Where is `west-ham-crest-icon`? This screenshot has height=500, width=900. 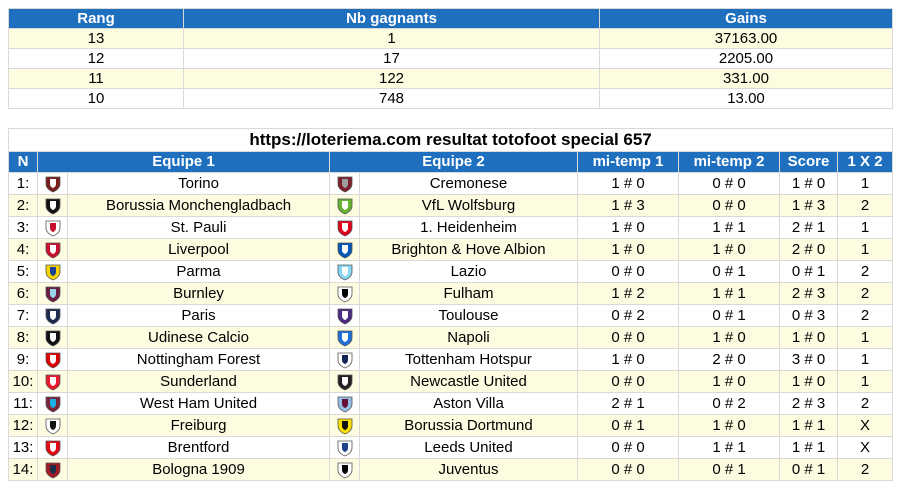 west-ham-crest-icon is located at coordinates (52, 404).